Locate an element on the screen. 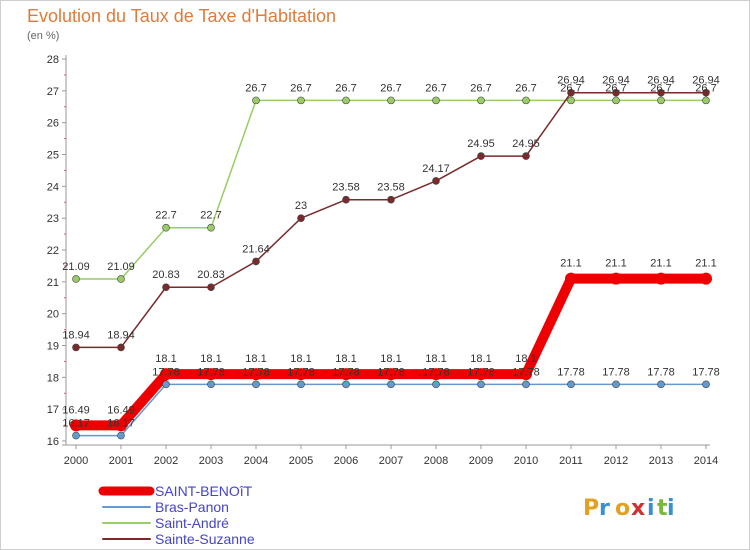 The height and width of the screenshot is (550, 750). x-tick-label: 2000 is located at coordinates (76, 461).